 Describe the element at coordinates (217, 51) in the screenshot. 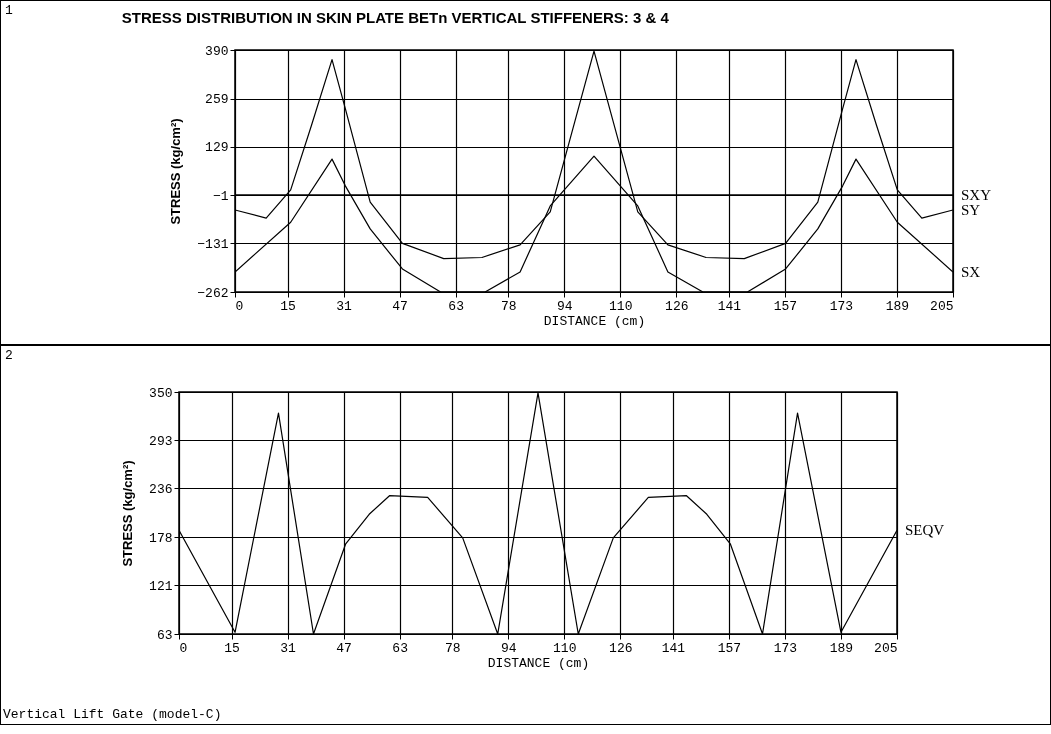

I see `y-tick-label: 390` at that location.